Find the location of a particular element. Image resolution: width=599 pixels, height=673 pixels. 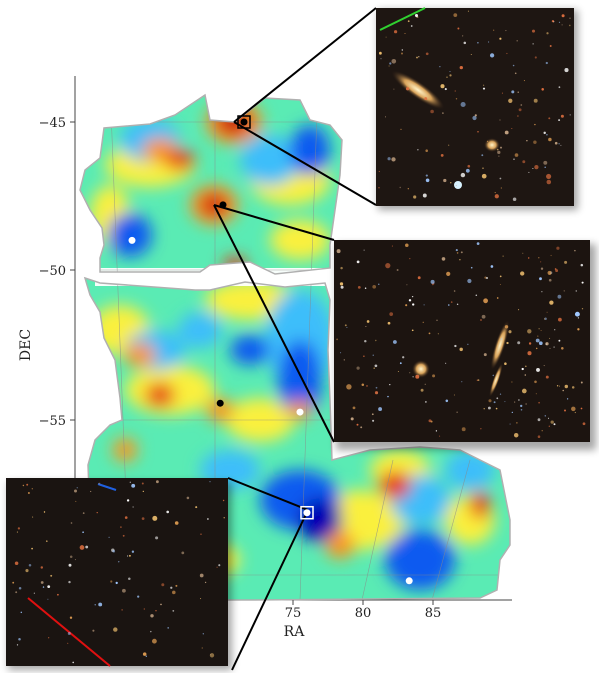

x-tick-label: 80 is located at coordinates (363, 613).